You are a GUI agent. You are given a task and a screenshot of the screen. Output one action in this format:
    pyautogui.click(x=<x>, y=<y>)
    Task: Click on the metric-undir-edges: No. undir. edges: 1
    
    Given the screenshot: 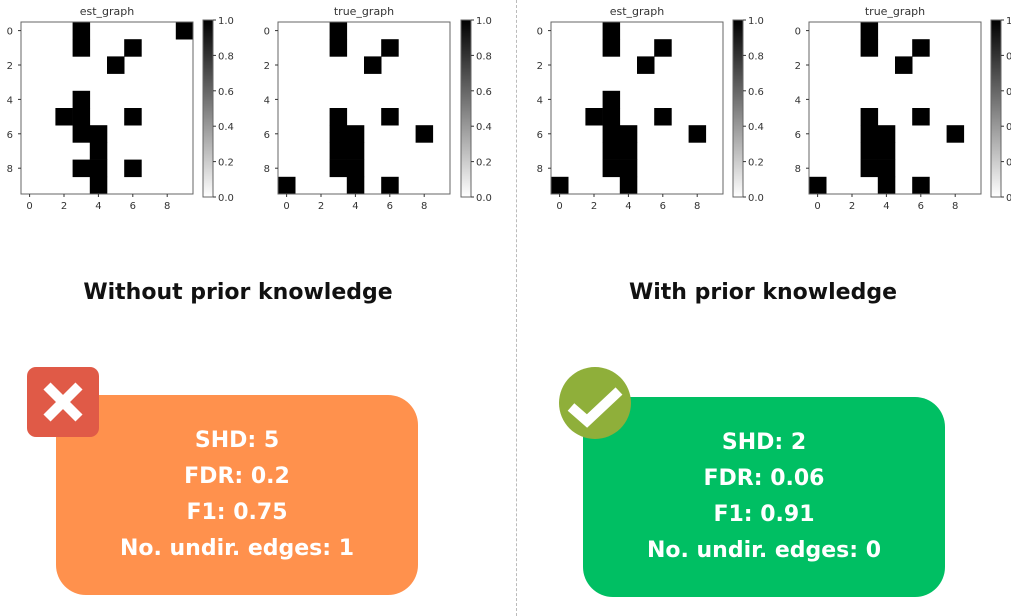 What is the action you would take?
    pyautogui.click(x=237, y=548)
    